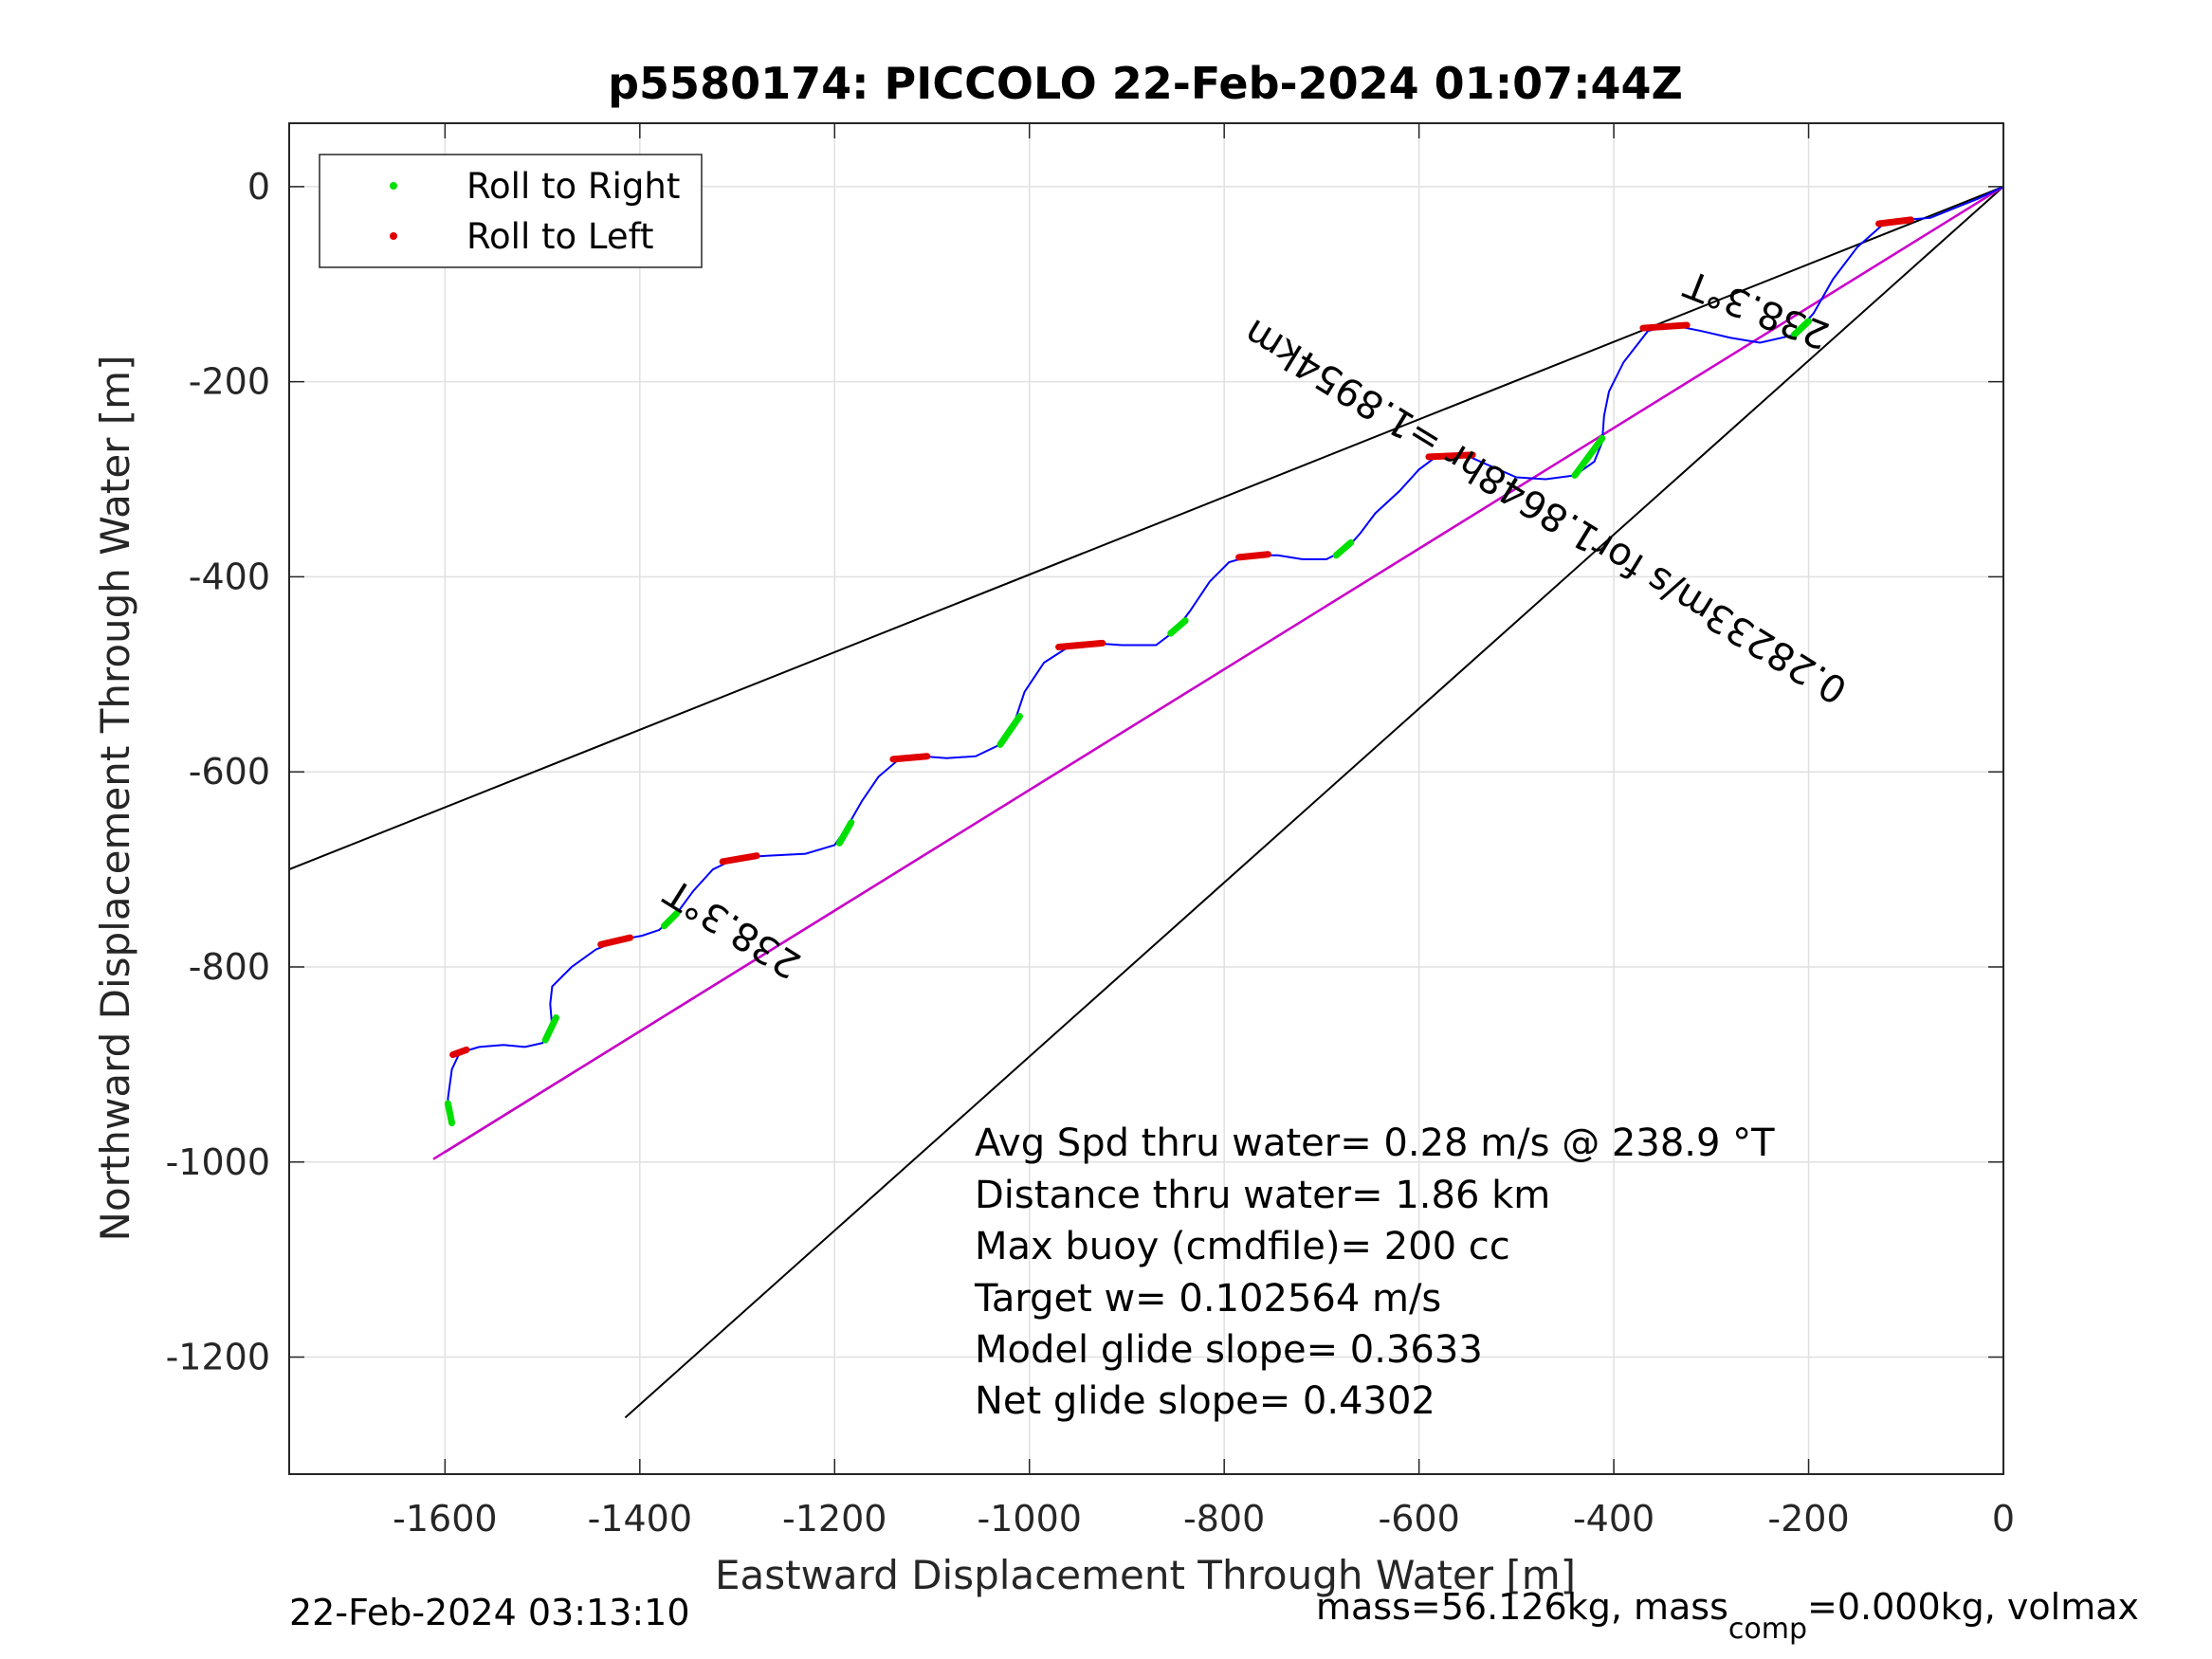  Describe the element at coordinates (445, 1519) in the screenshot. I see `x-tick-label: -1600` at that location.